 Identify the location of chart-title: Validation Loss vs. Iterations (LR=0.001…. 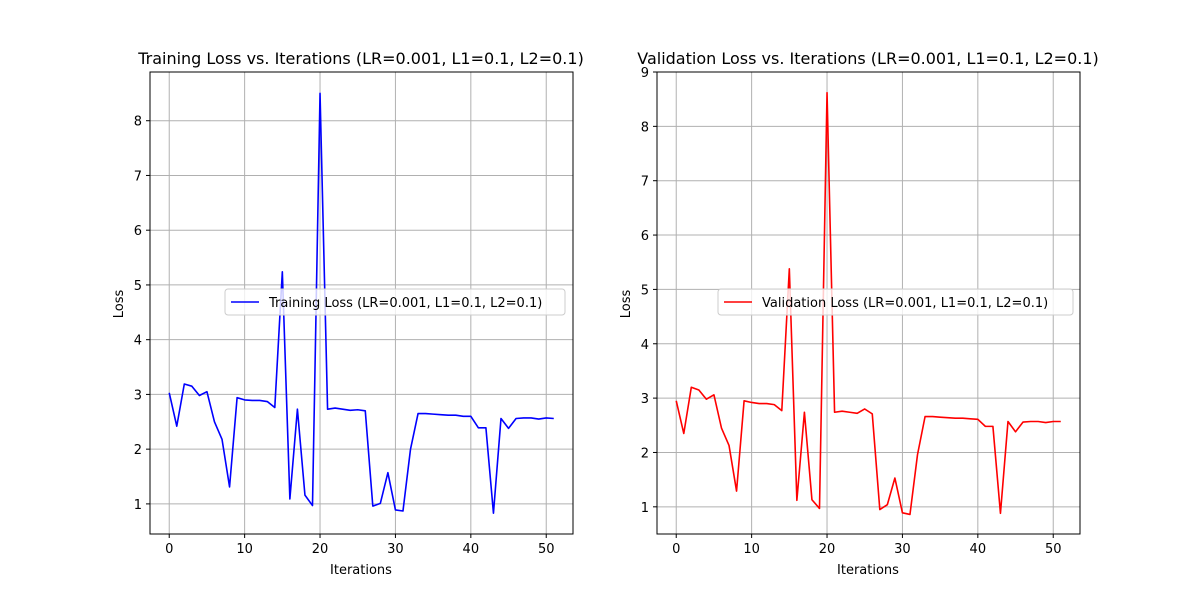
(868, 58).